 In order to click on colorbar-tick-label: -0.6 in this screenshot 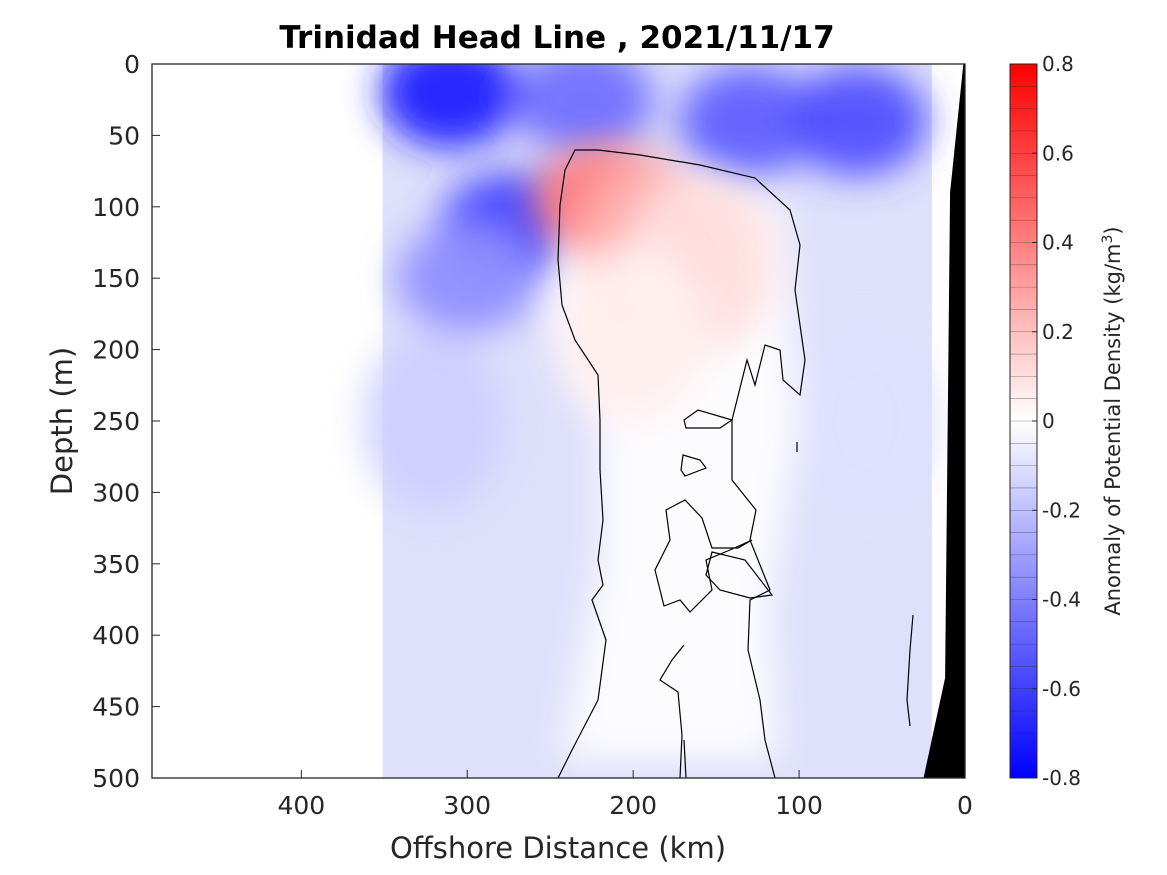, I will do `click(1061, 689)`.